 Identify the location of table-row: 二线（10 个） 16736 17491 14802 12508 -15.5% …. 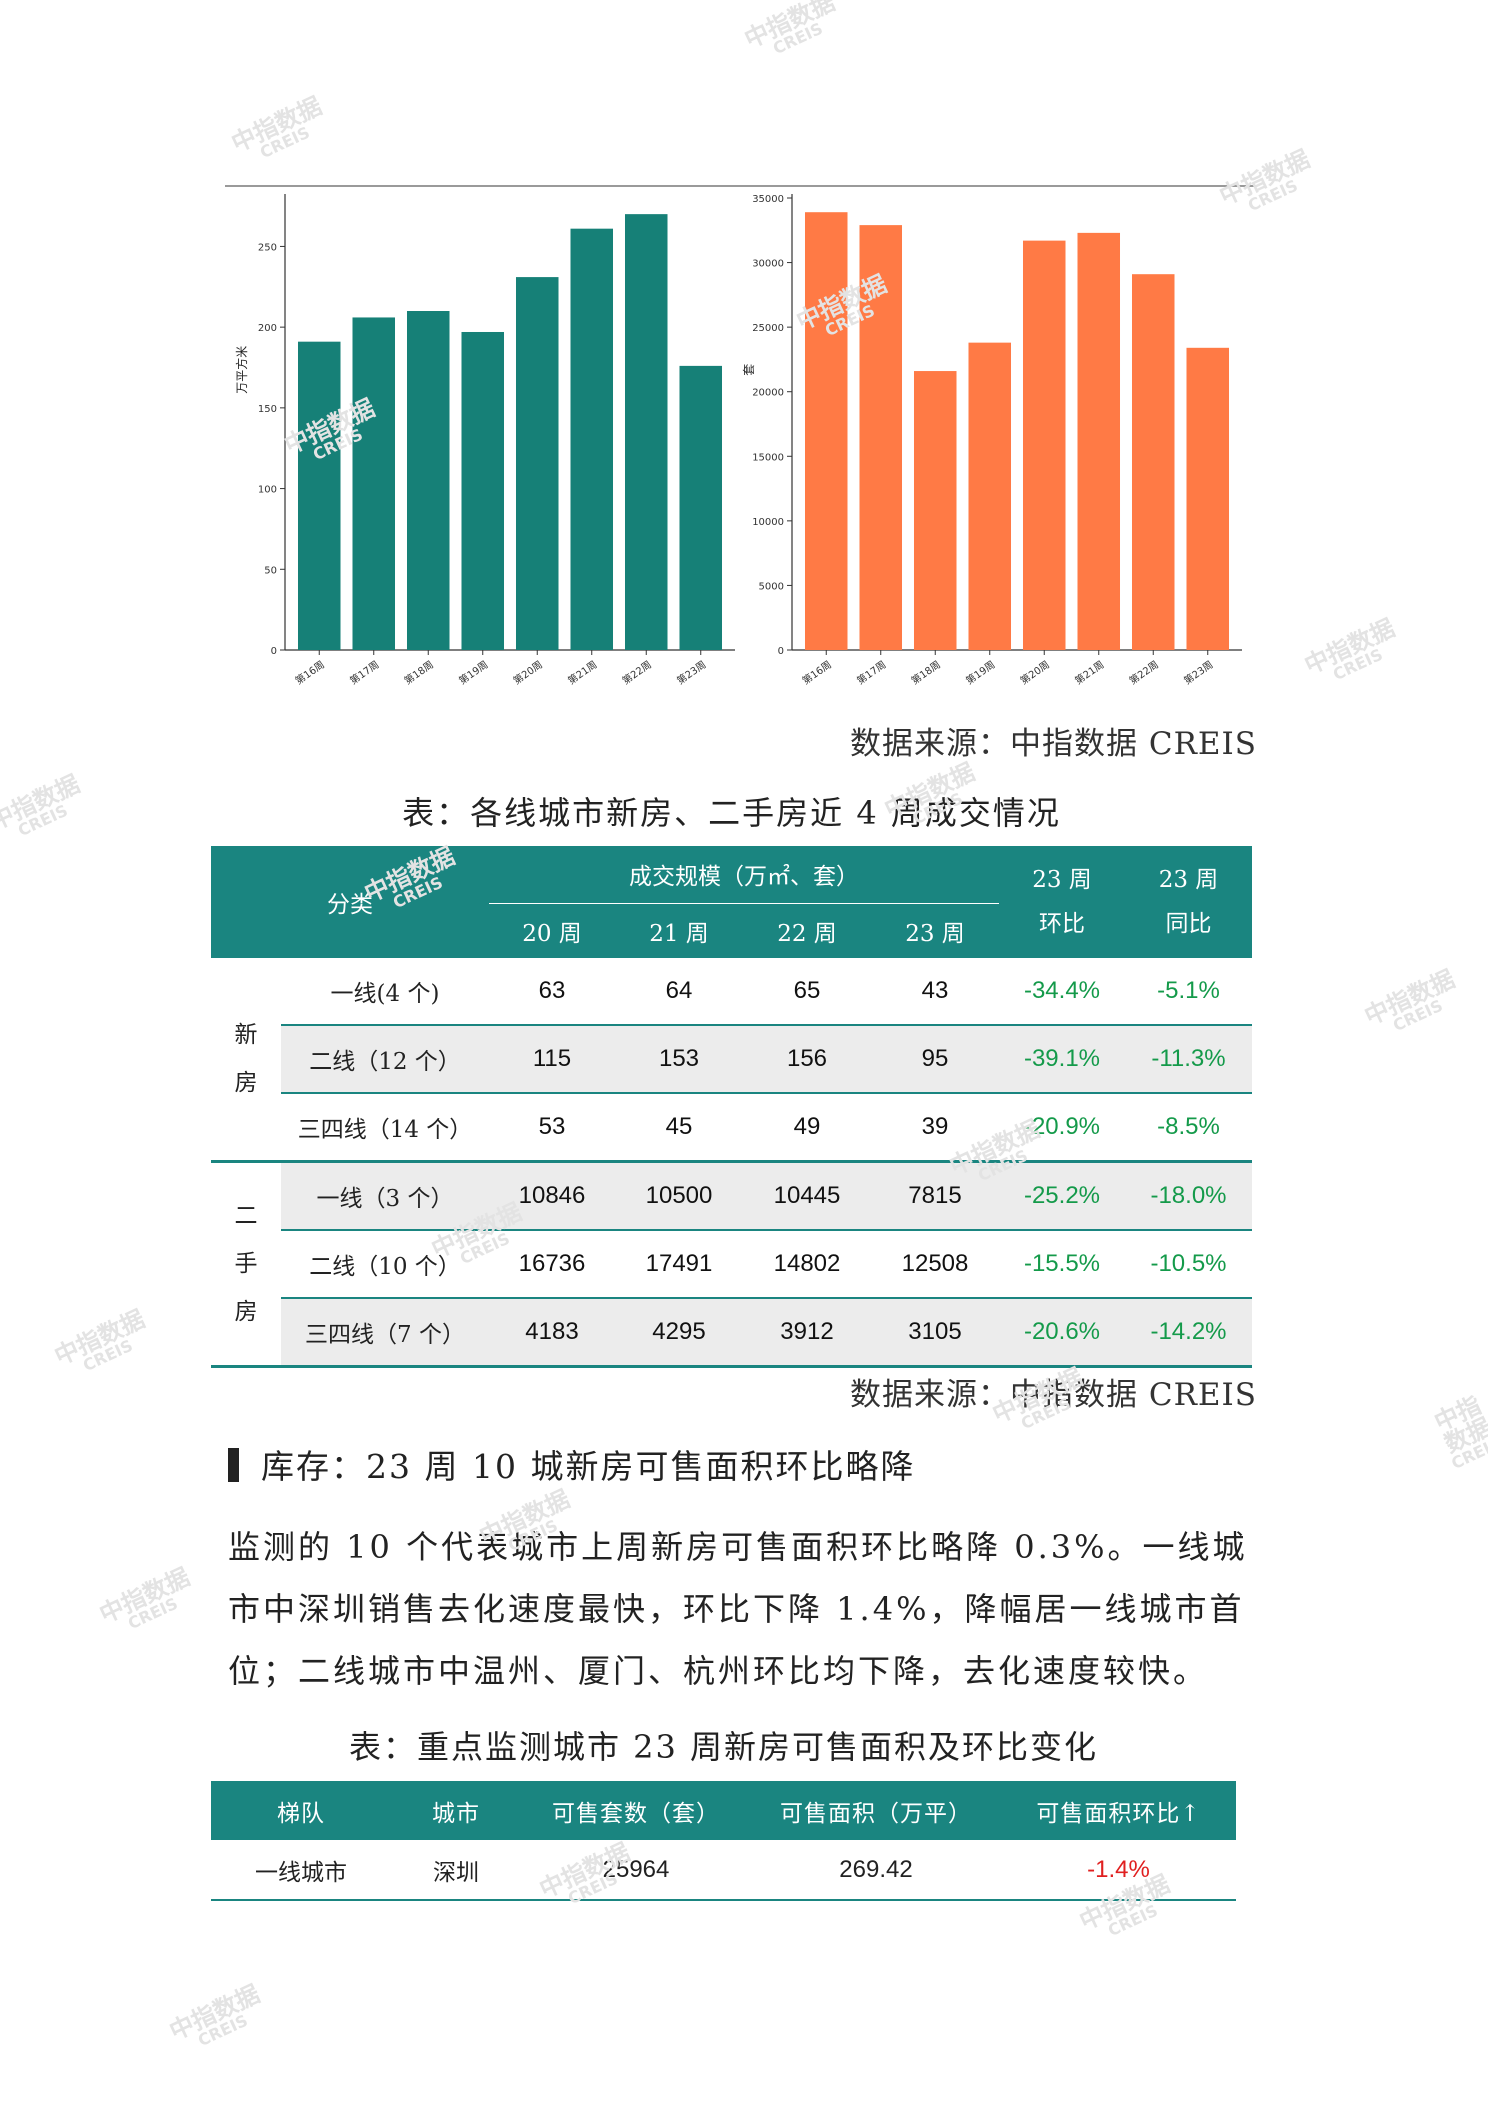
(731, 1264).